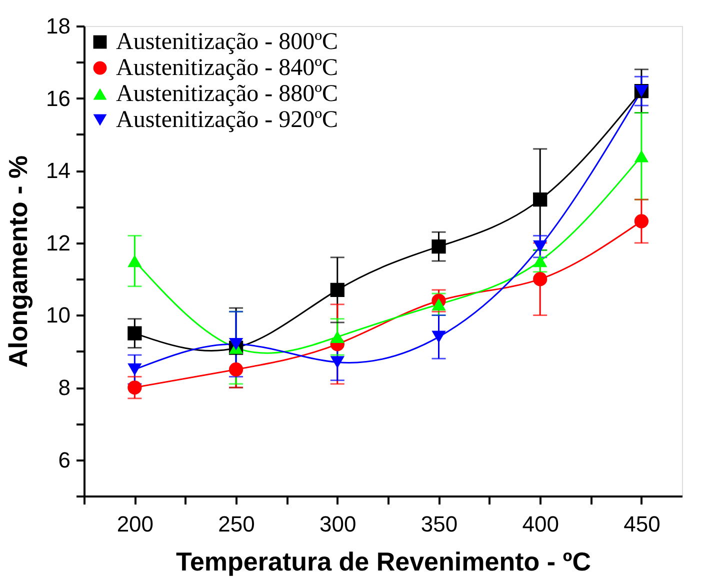 This screenshot has height=584, width=718. Describe the element at coordinates (227, 42) in the screenshot. I see `legend-label: Austenitização - 800ºC` at that location.